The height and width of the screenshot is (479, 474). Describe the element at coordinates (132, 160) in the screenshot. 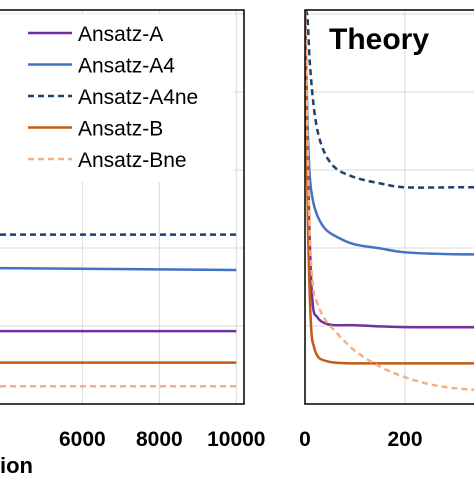

I see `legend-entry: Ansatz-Bne` at that location.